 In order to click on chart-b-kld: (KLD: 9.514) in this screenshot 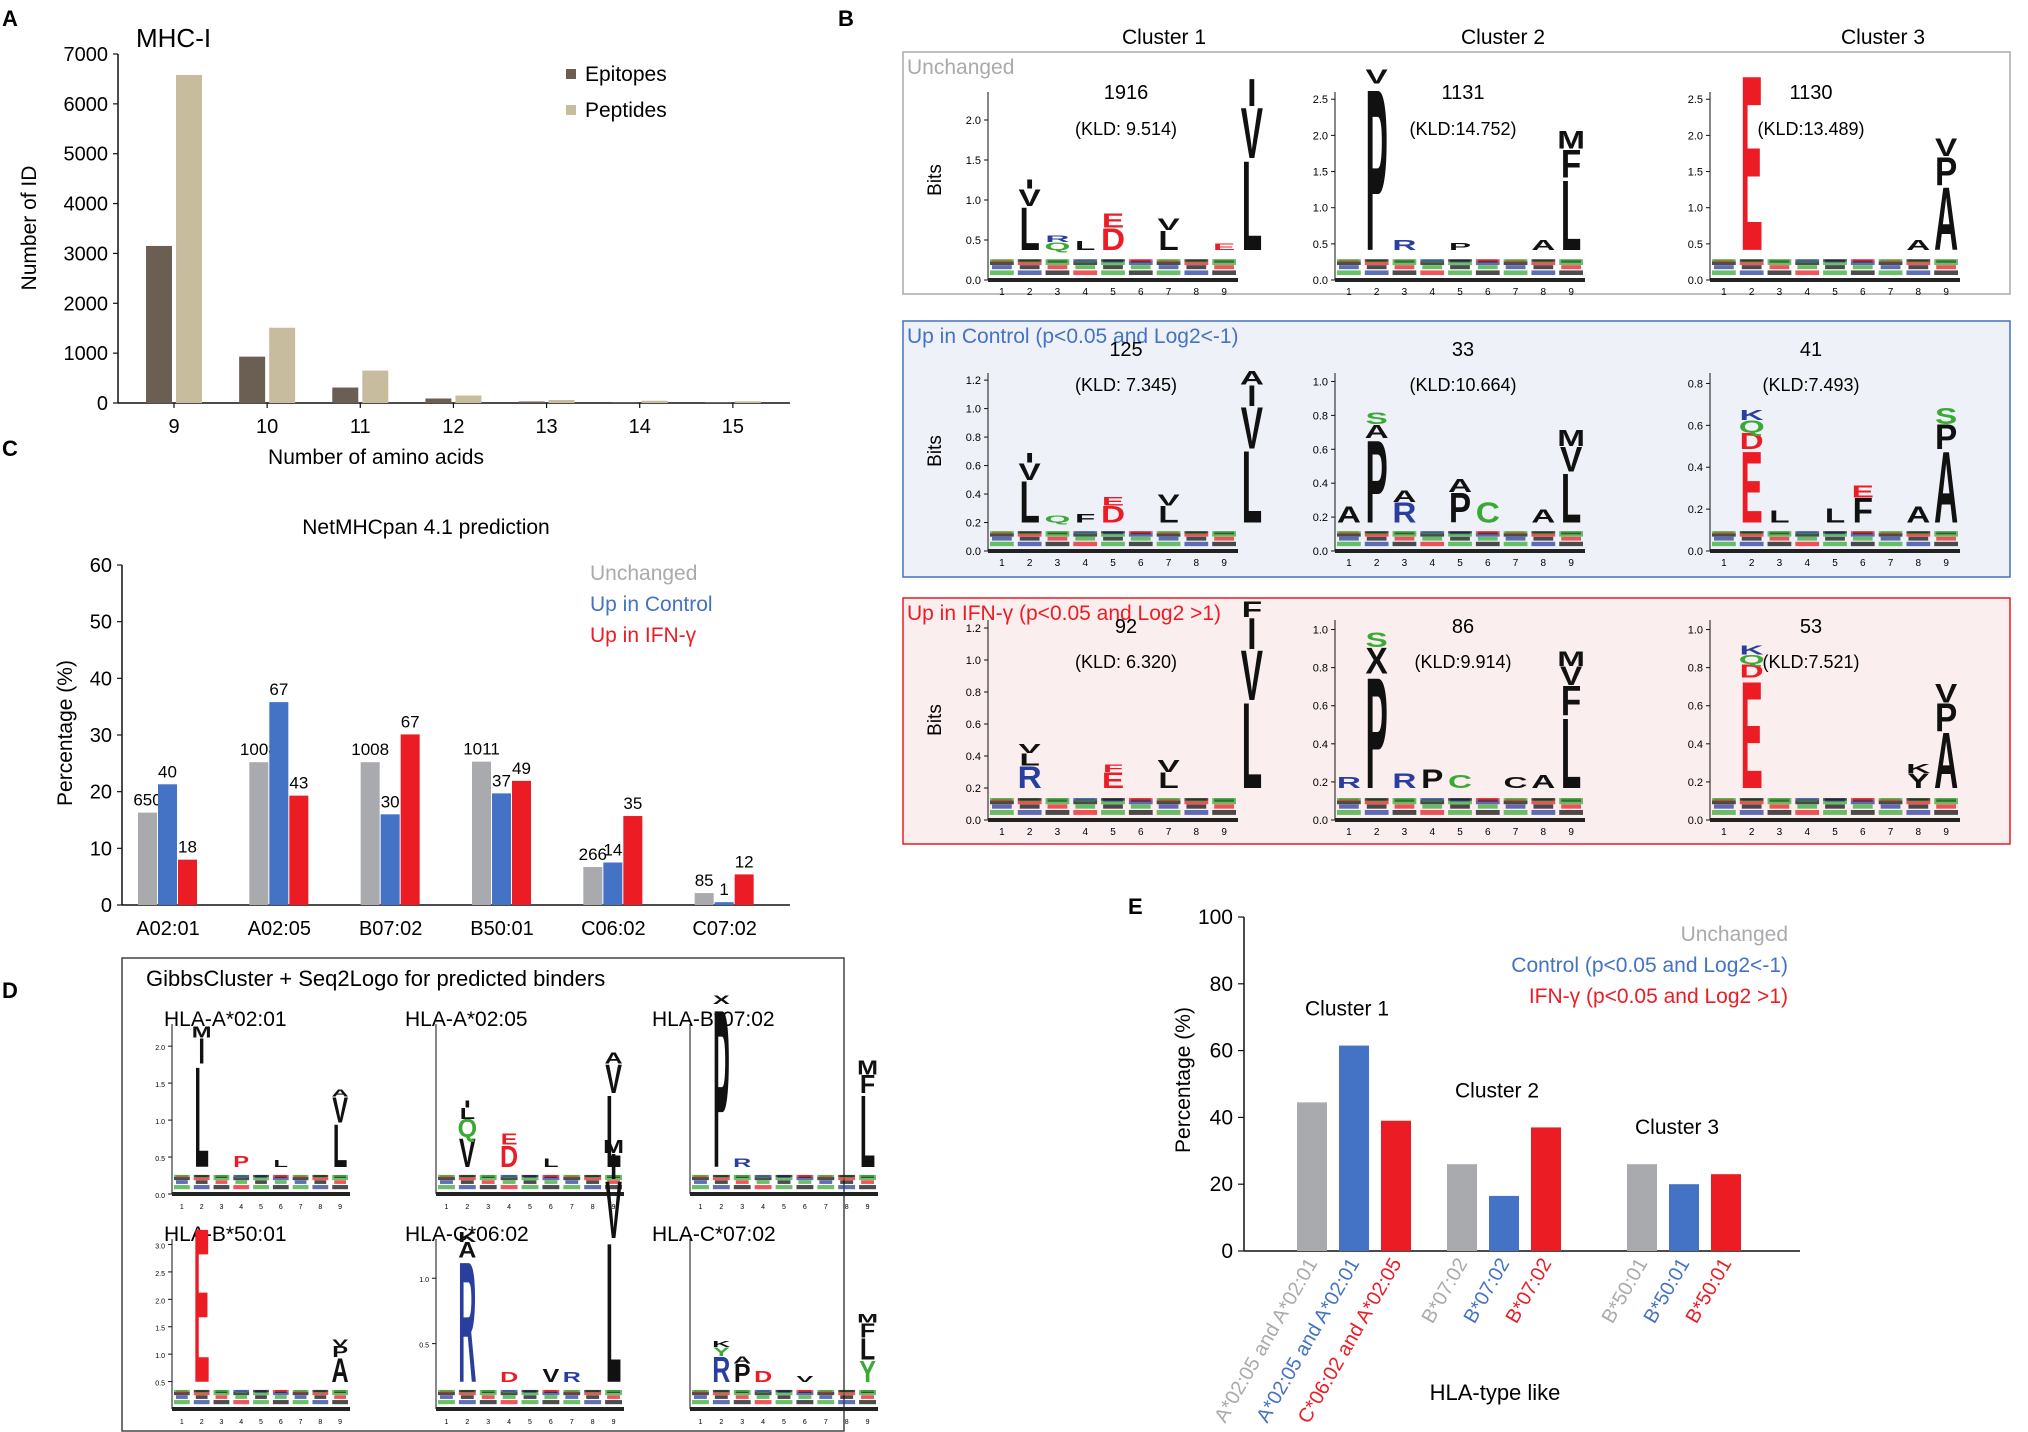, I will do `click(1126, 129)`.